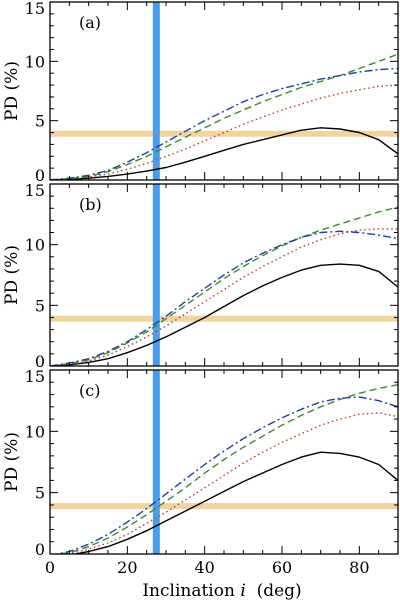 This screenshot has width=400, height=602. I want to click on x-axis-label: Inclination i (deg), so click(221, 591).